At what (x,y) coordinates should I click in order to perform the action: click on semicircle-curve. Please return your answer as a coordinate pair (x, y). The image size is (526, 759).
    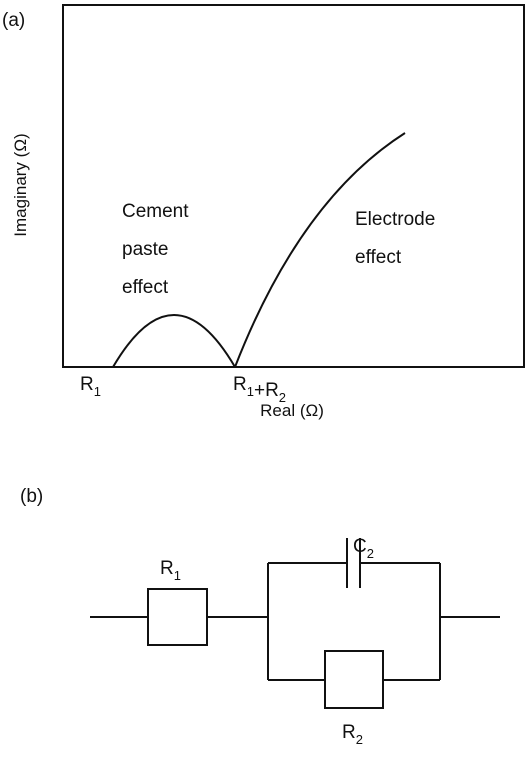
    Looking at the image, I should click on (174, 341).